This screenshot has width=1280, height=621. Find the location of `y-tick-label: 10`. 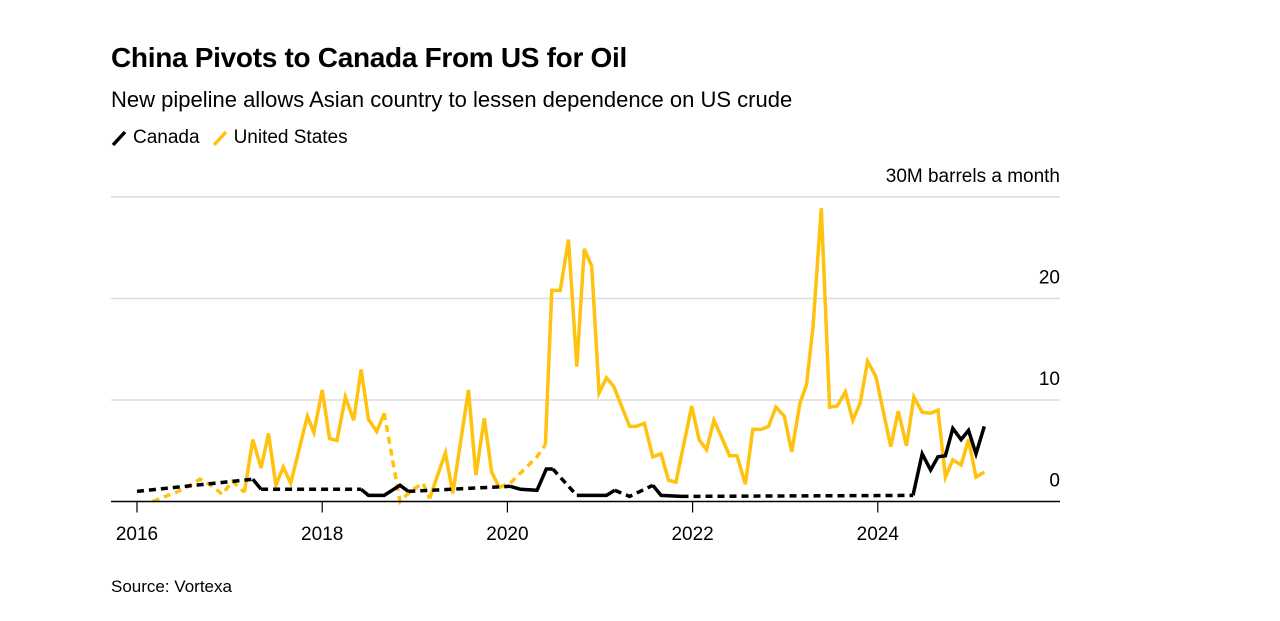

y-tick-label: 10 is located at coordinates (1049, 379).